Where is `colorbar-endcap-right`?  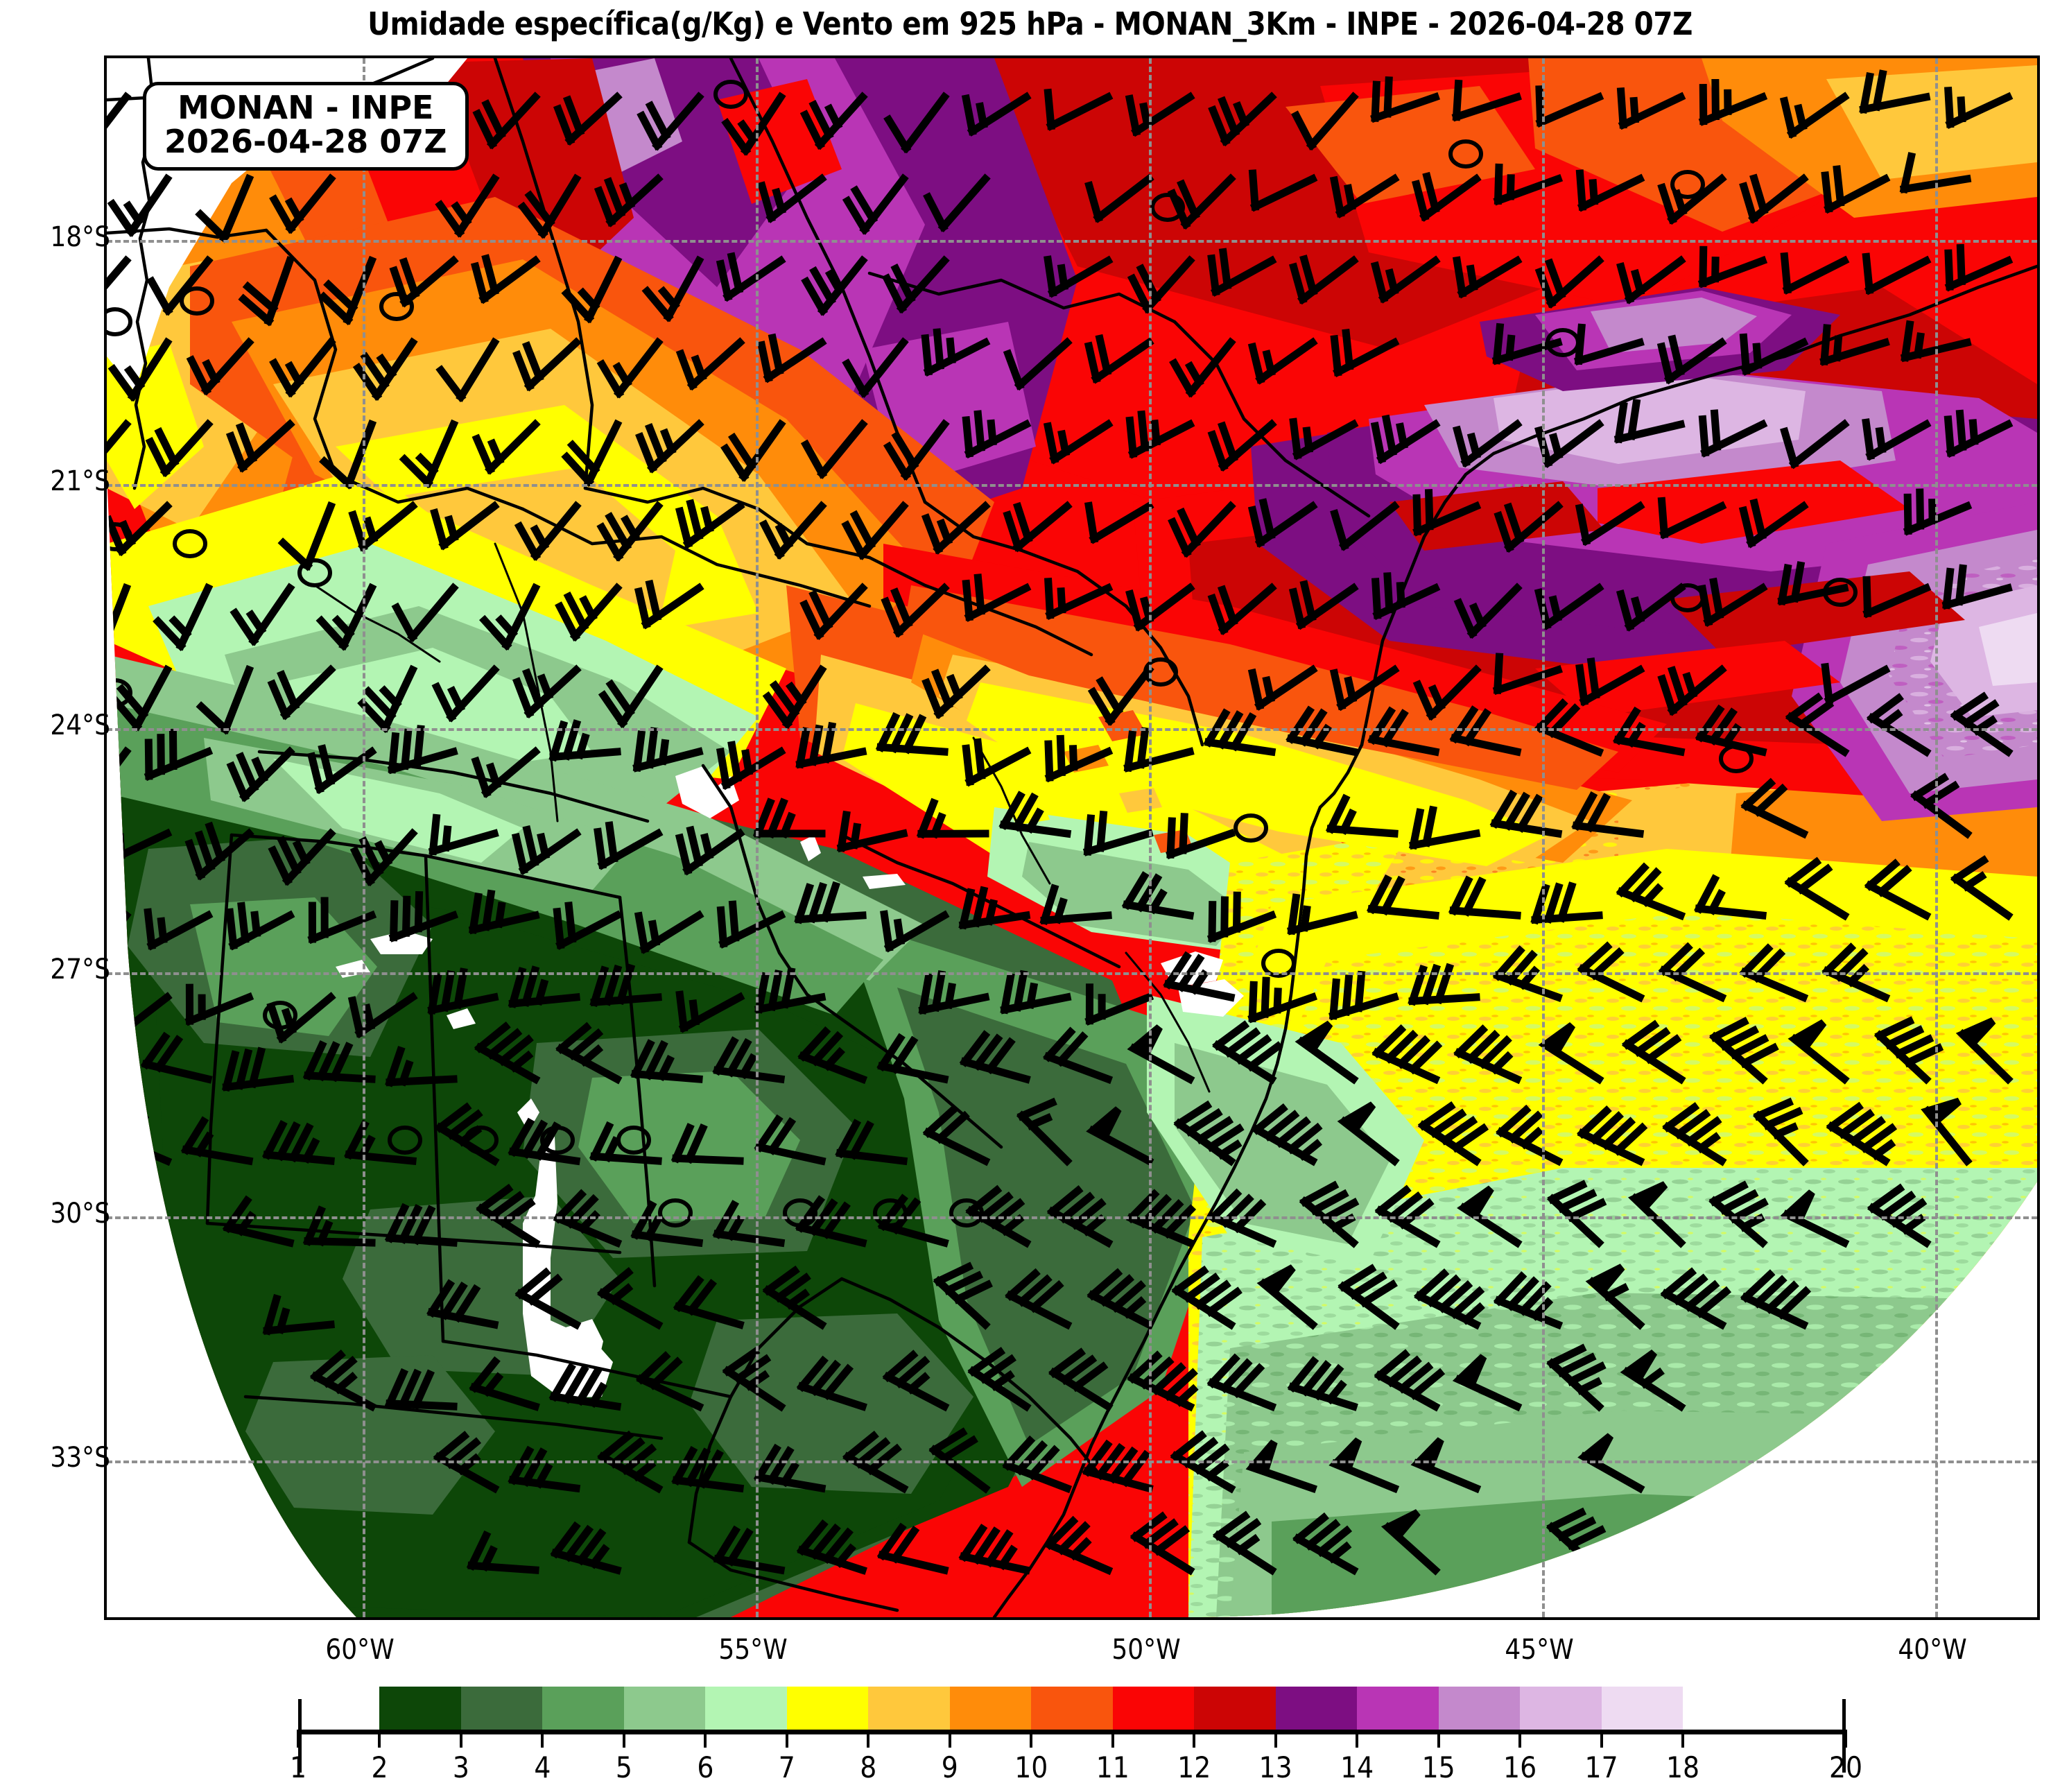 colorbar-endcap-right is located at coordinates (1844, 1736).